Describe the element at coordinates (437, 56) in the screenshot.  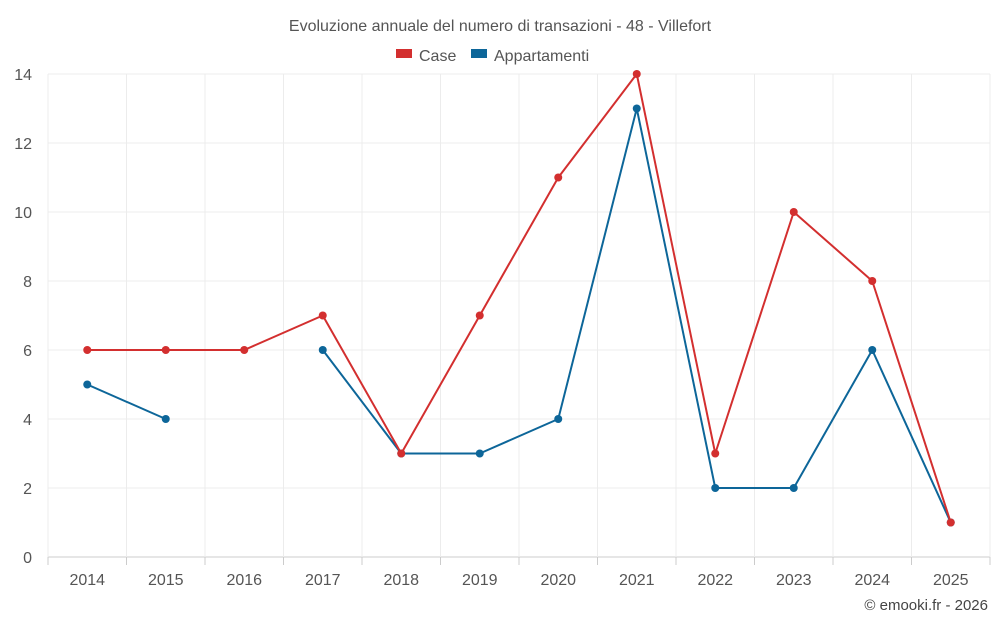
I see `legend-label-case: Case` at that location.